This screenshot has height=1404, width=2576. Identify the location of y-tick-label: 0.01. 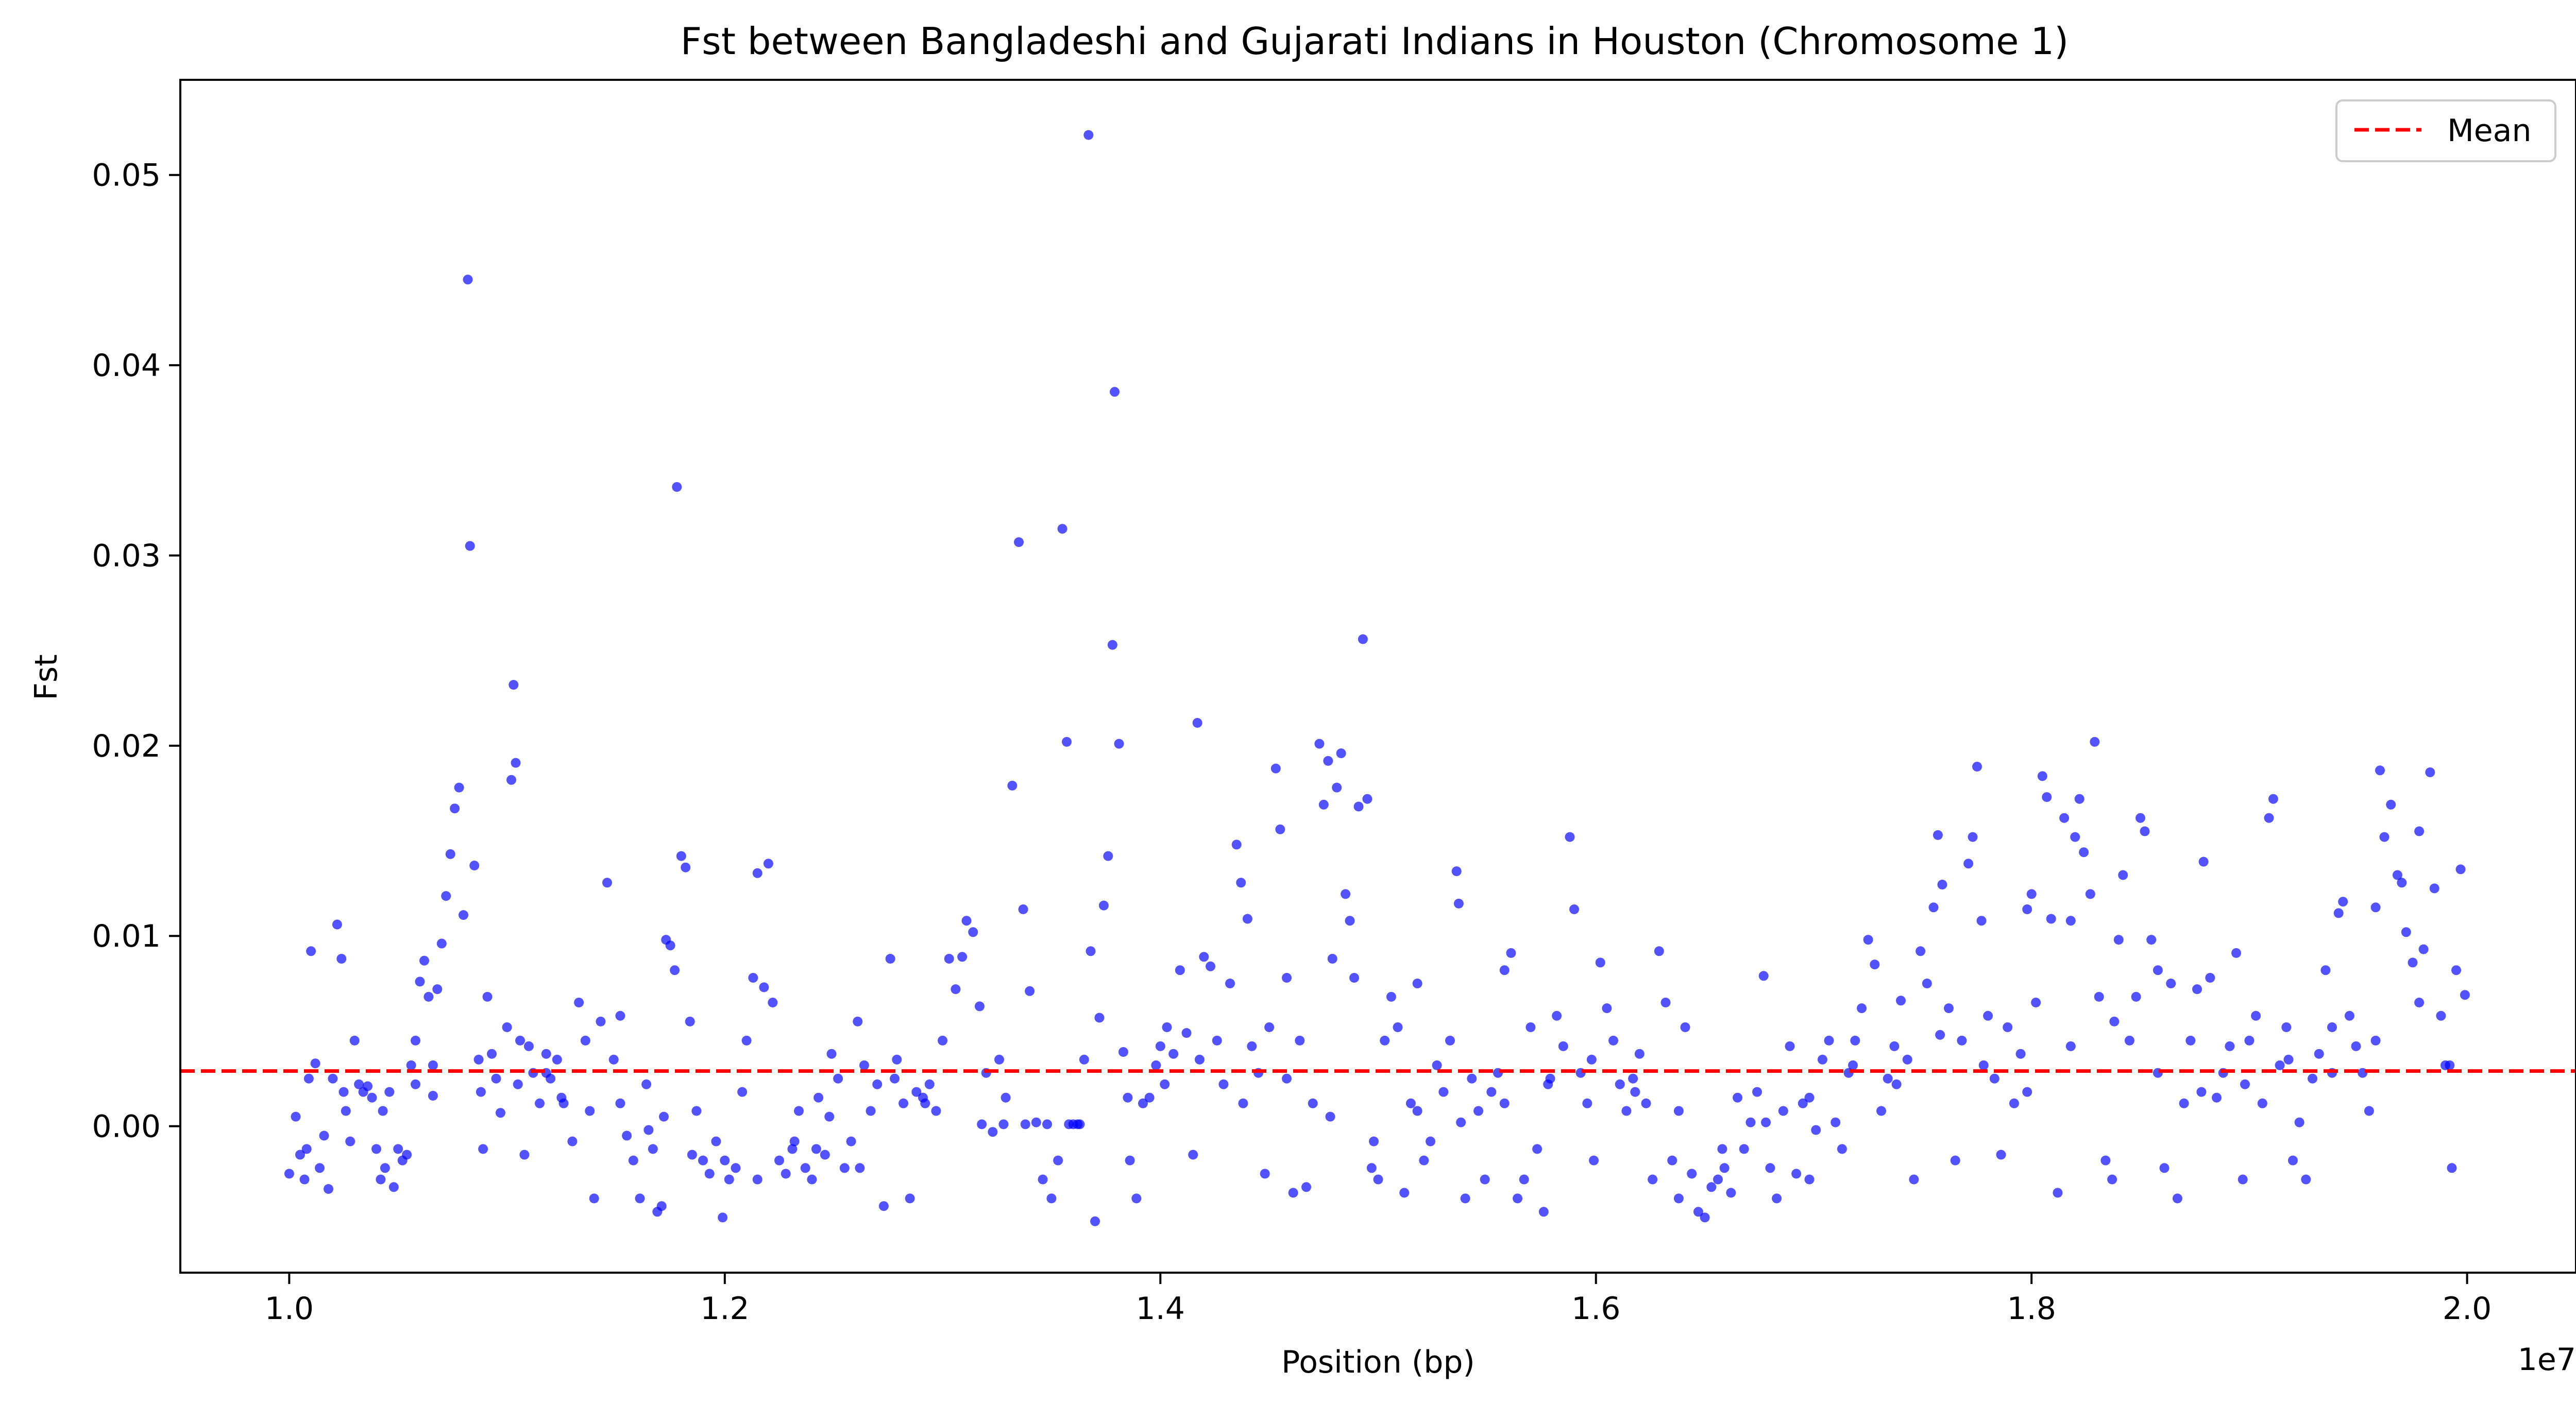
(127, 936).